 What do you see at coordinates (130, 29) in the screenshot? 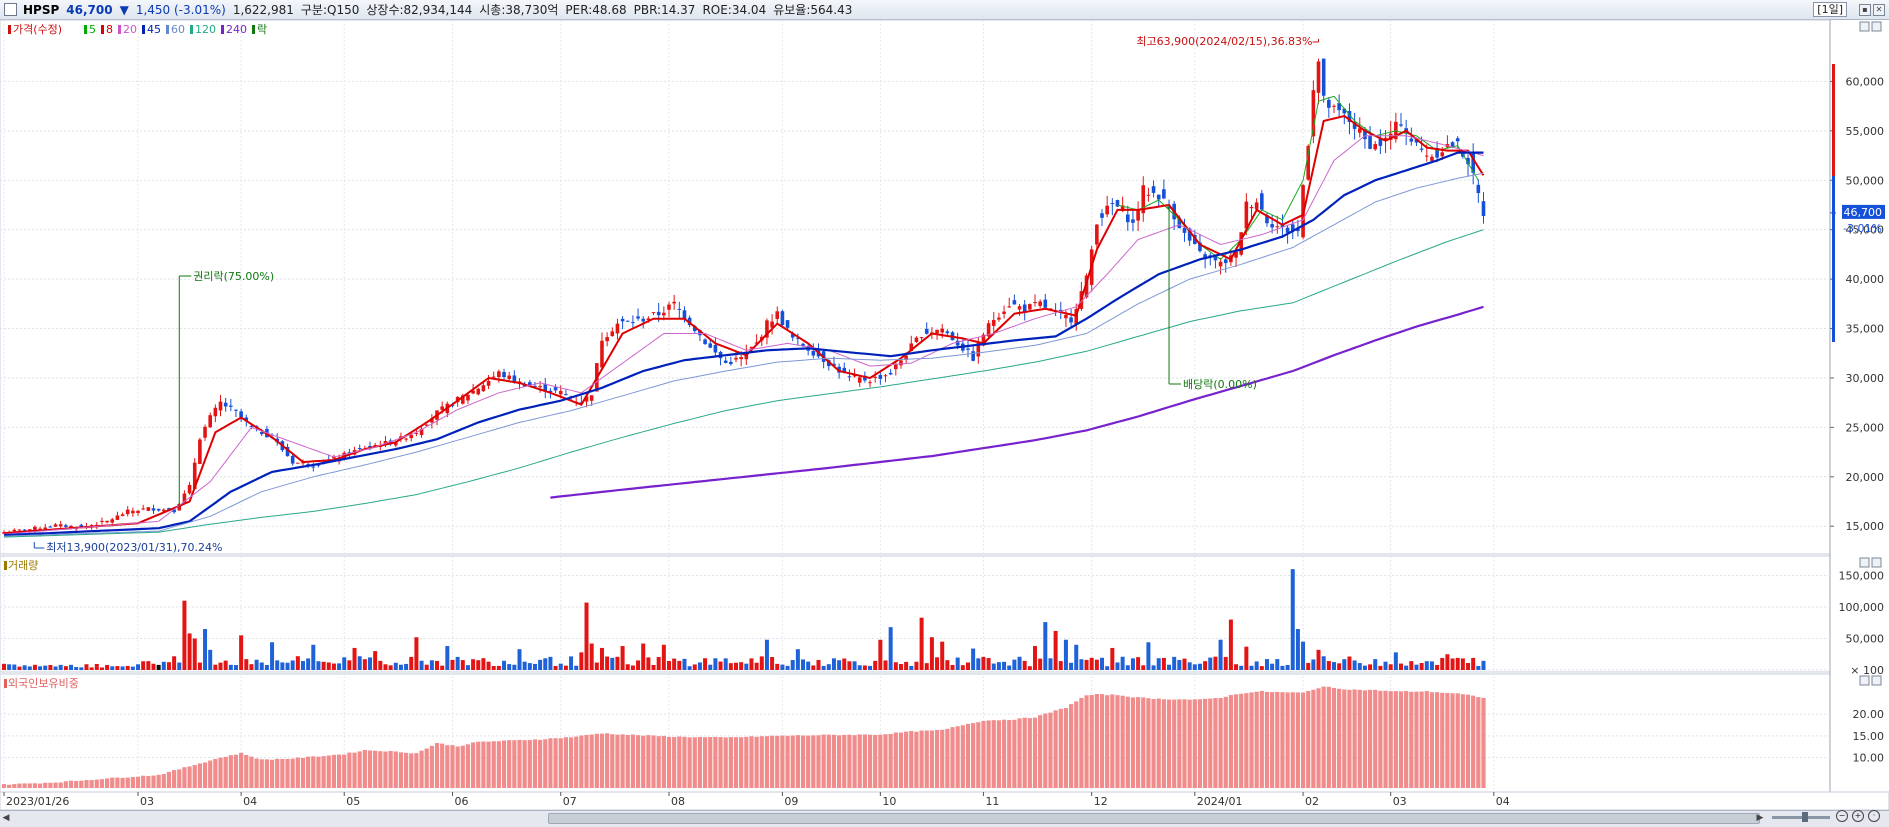
I see `legend-label-3: 20` at bounding box center [130, 29].